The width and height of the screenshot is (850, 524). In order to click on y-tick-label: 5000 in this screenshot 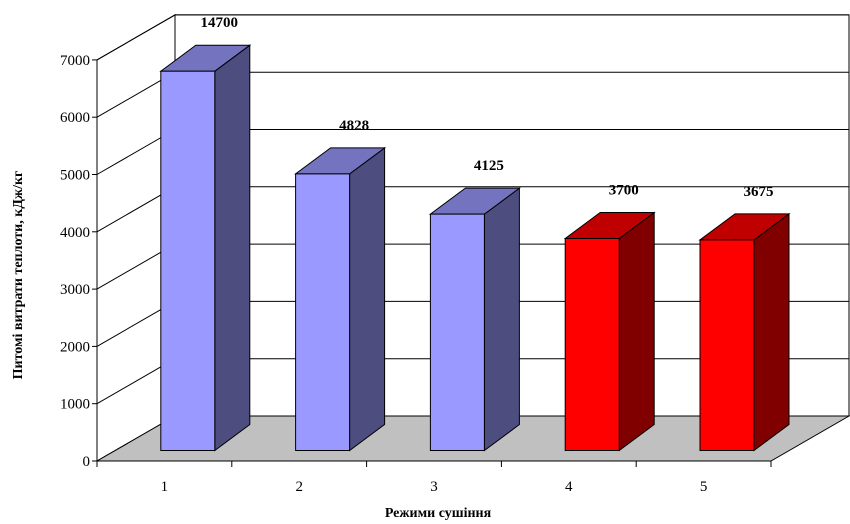, I will do `click(75, 176)`.